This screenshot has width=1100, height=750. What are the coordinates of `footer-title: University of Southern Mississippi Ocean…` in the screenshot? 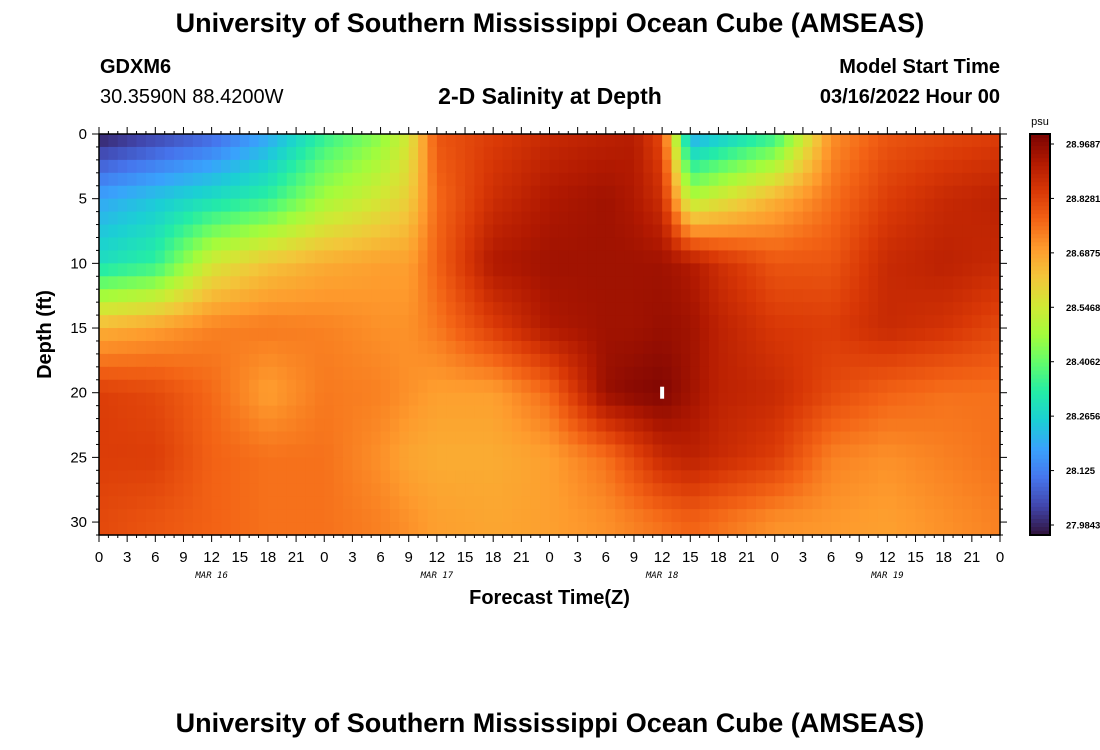 It's located at (550, 723).